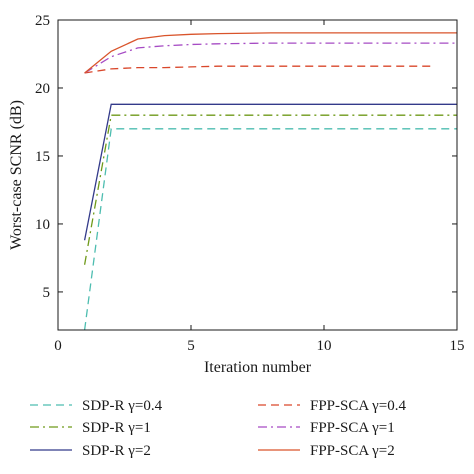 The image size is (474, 474). What do you see at coordinates (42, 21) in the screenshot?
I see `y-tick-label: 25` at bounding box center [42, 21].